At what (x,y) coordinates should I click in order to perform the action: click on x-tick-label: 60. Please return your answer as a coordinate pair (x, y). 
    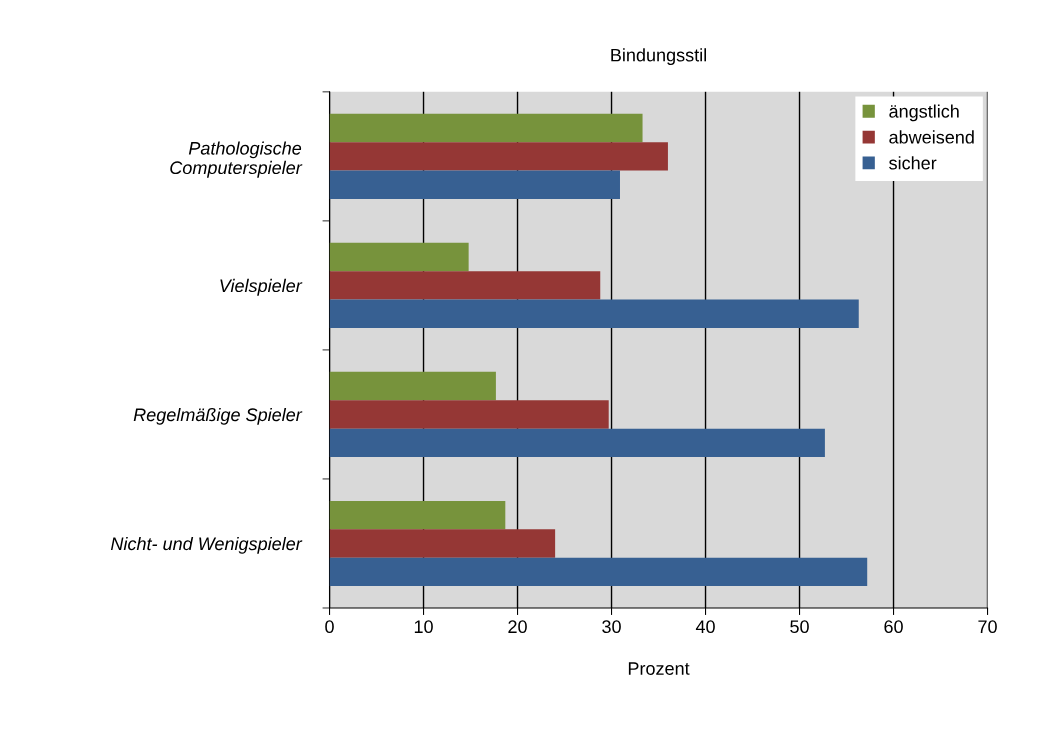
    Looking at the image, I should click on (893, 627).